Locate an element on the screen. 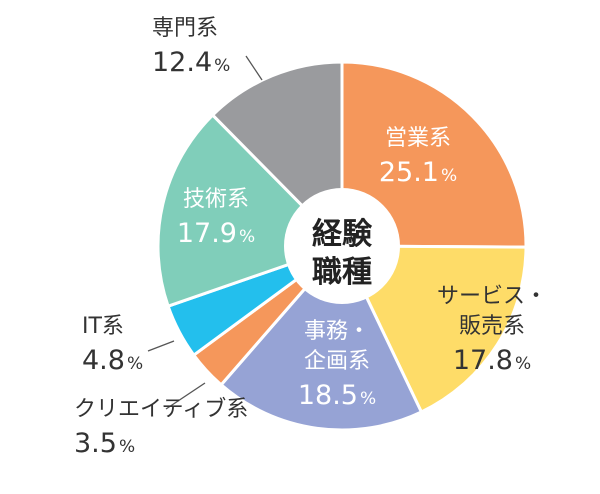  center-group: 経験 職種 is located at coordinates (342, 246).